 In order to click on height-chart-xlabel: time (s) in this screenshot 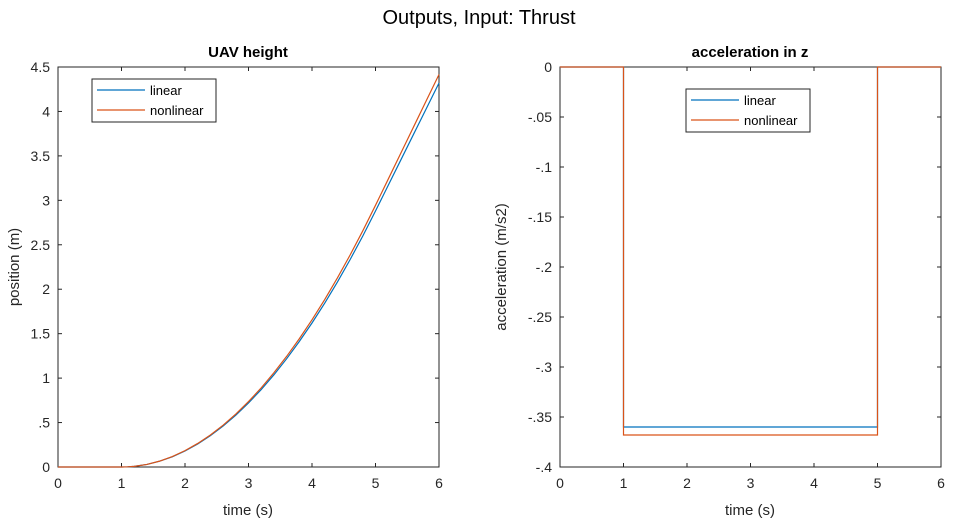, I will do `click(248, 510)`.